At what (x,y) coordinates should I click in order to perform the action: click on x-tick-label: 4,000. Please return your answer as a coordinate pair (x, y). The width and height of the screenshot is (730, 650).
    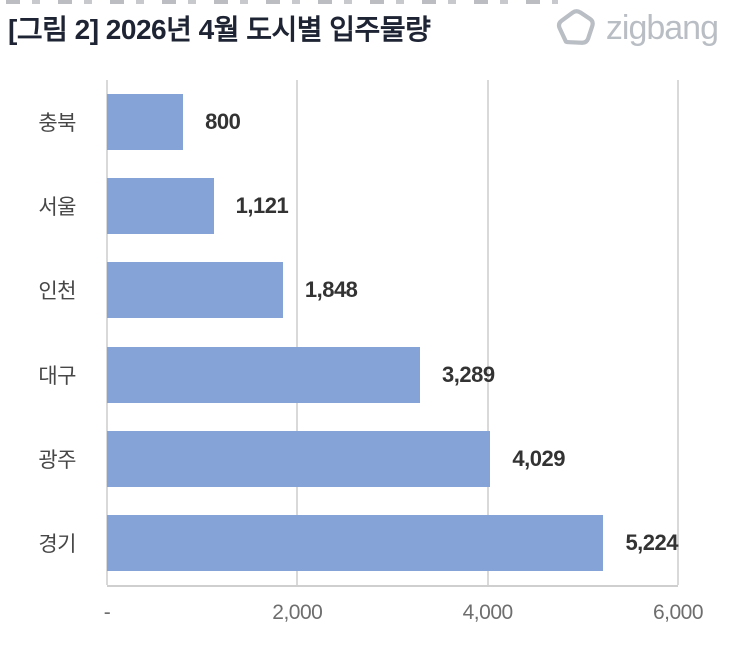
    Looking at the image, I should click on (488, 612).